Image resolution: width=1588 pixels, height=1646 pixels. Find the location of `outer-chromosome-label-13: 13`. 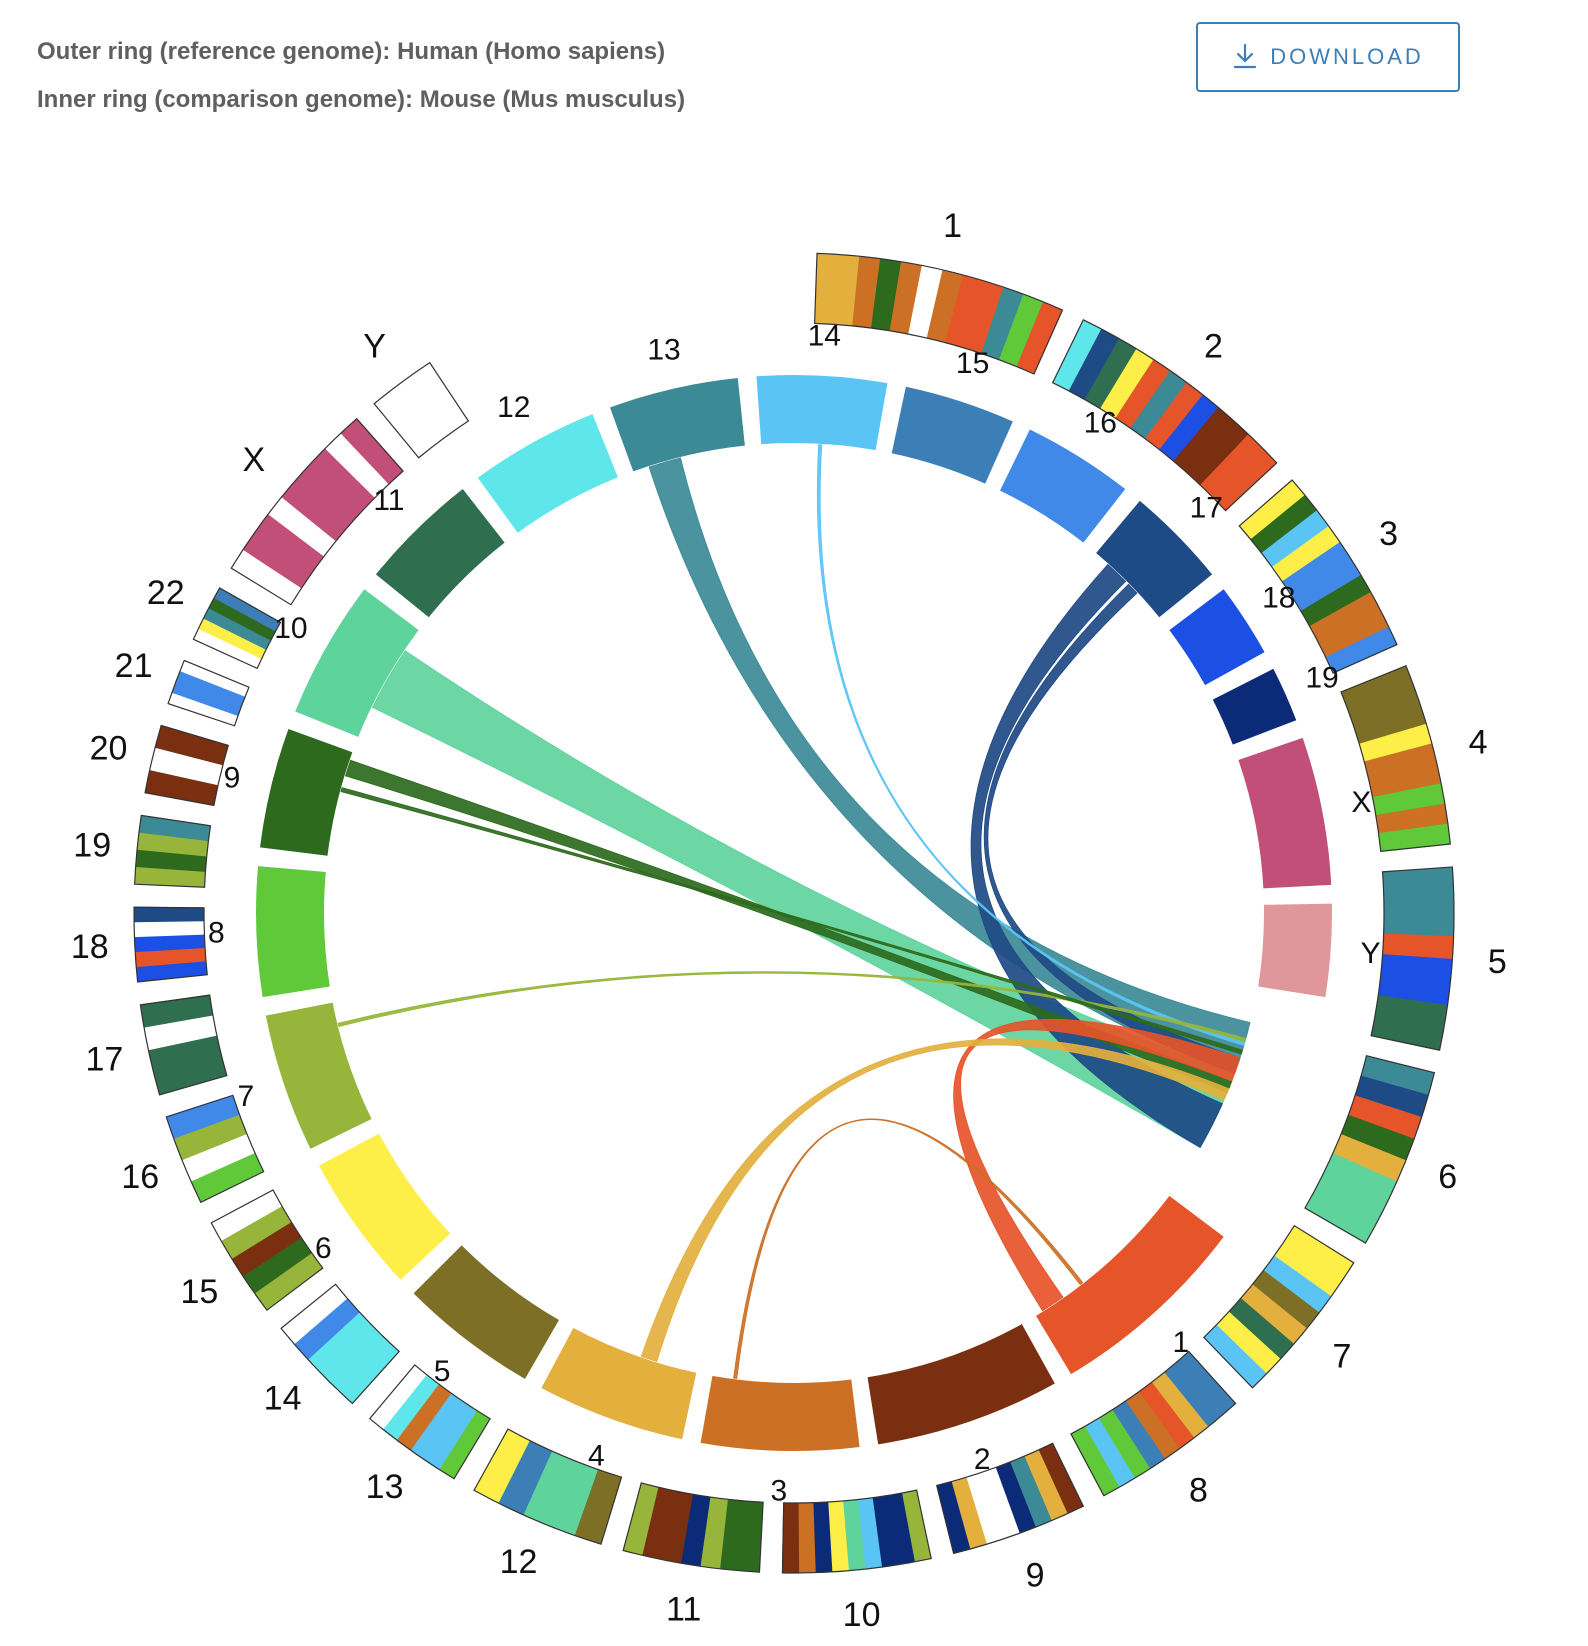

outer-chromosome-label-13: 13 is located at coordinates (385, 1487).